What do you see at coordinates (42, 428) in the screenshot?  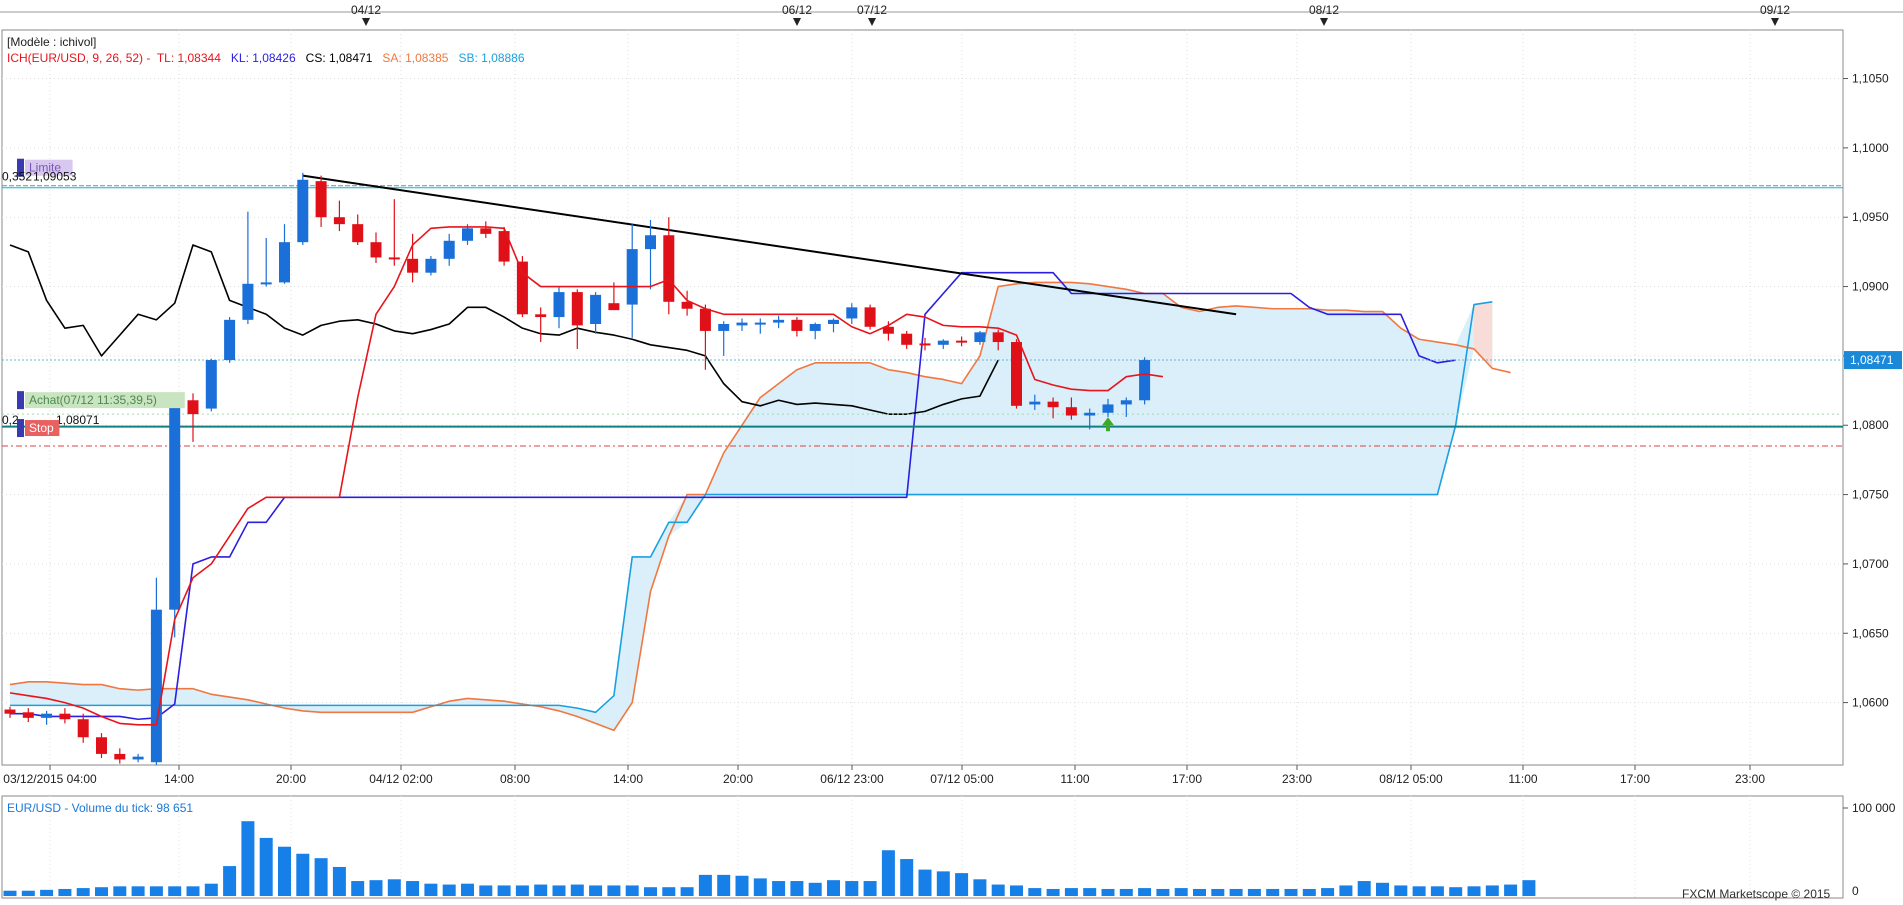 I see `stop-tag-box` at bounding box center [42, 428].